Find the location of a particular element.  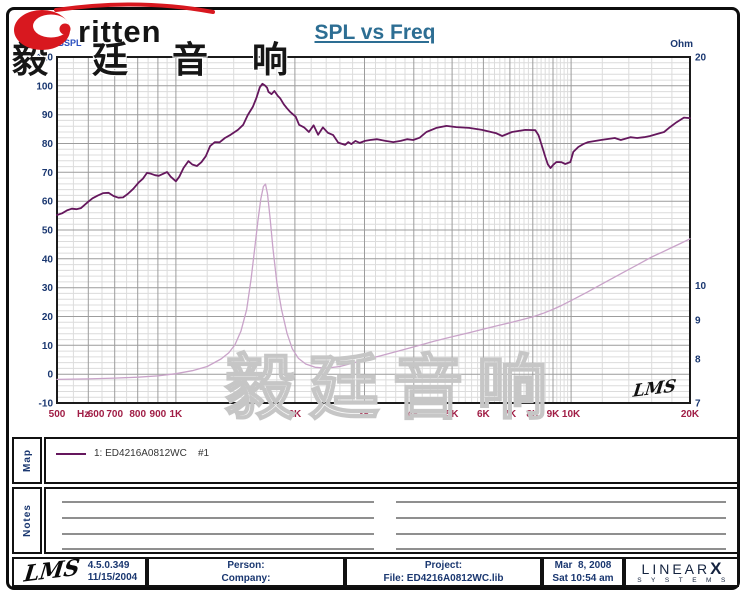

report-time: Sat 10:54 am is located at coordinates (583, 578).